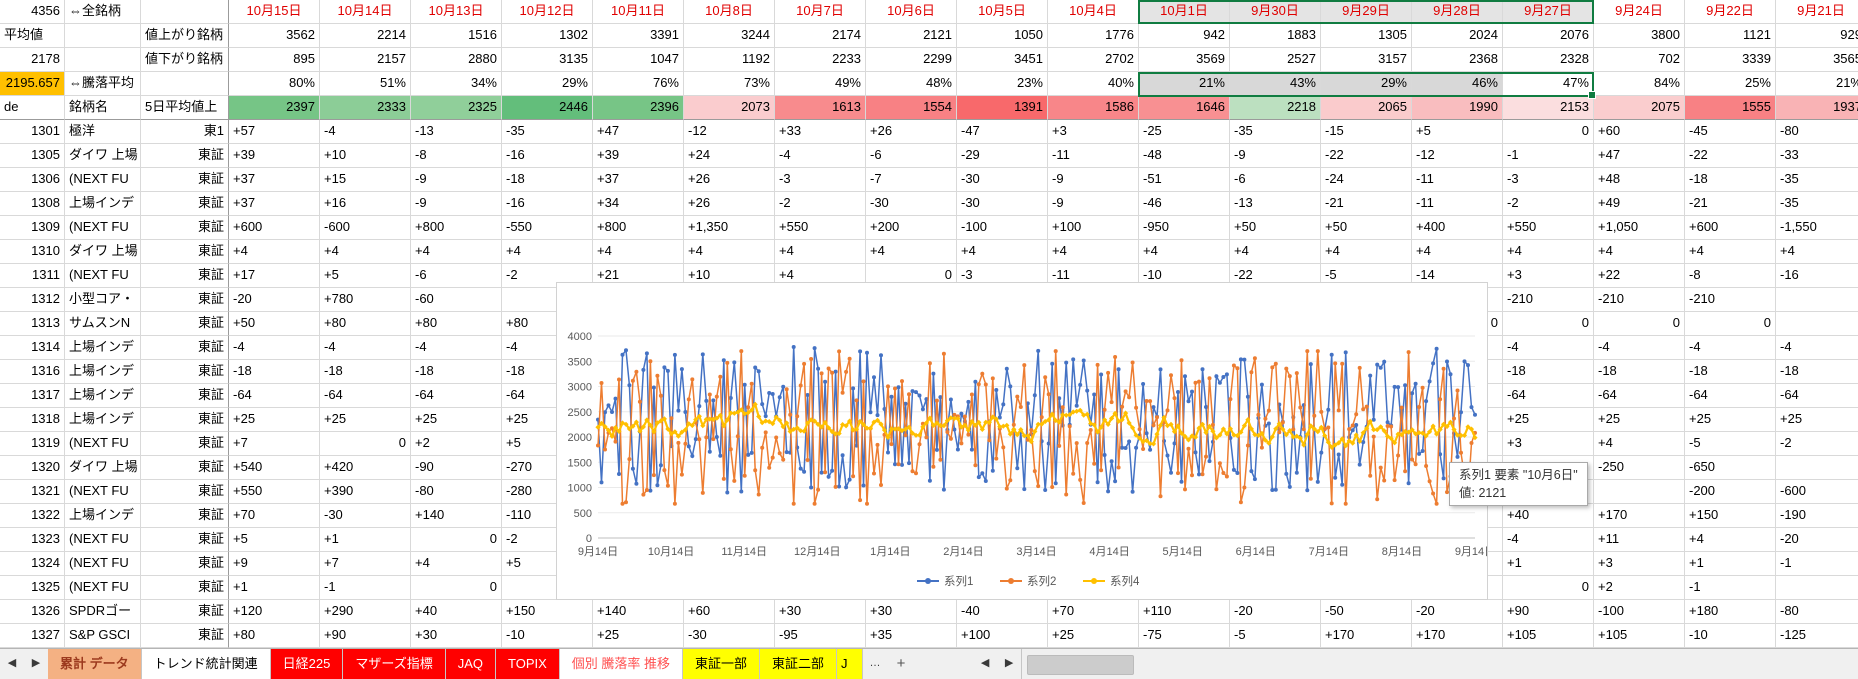 The height and width of the screenshot is (679, 1858). Describe the element at coordinates (729, 204) in the screenshot. I see `stock-change-value: +26` at that location.